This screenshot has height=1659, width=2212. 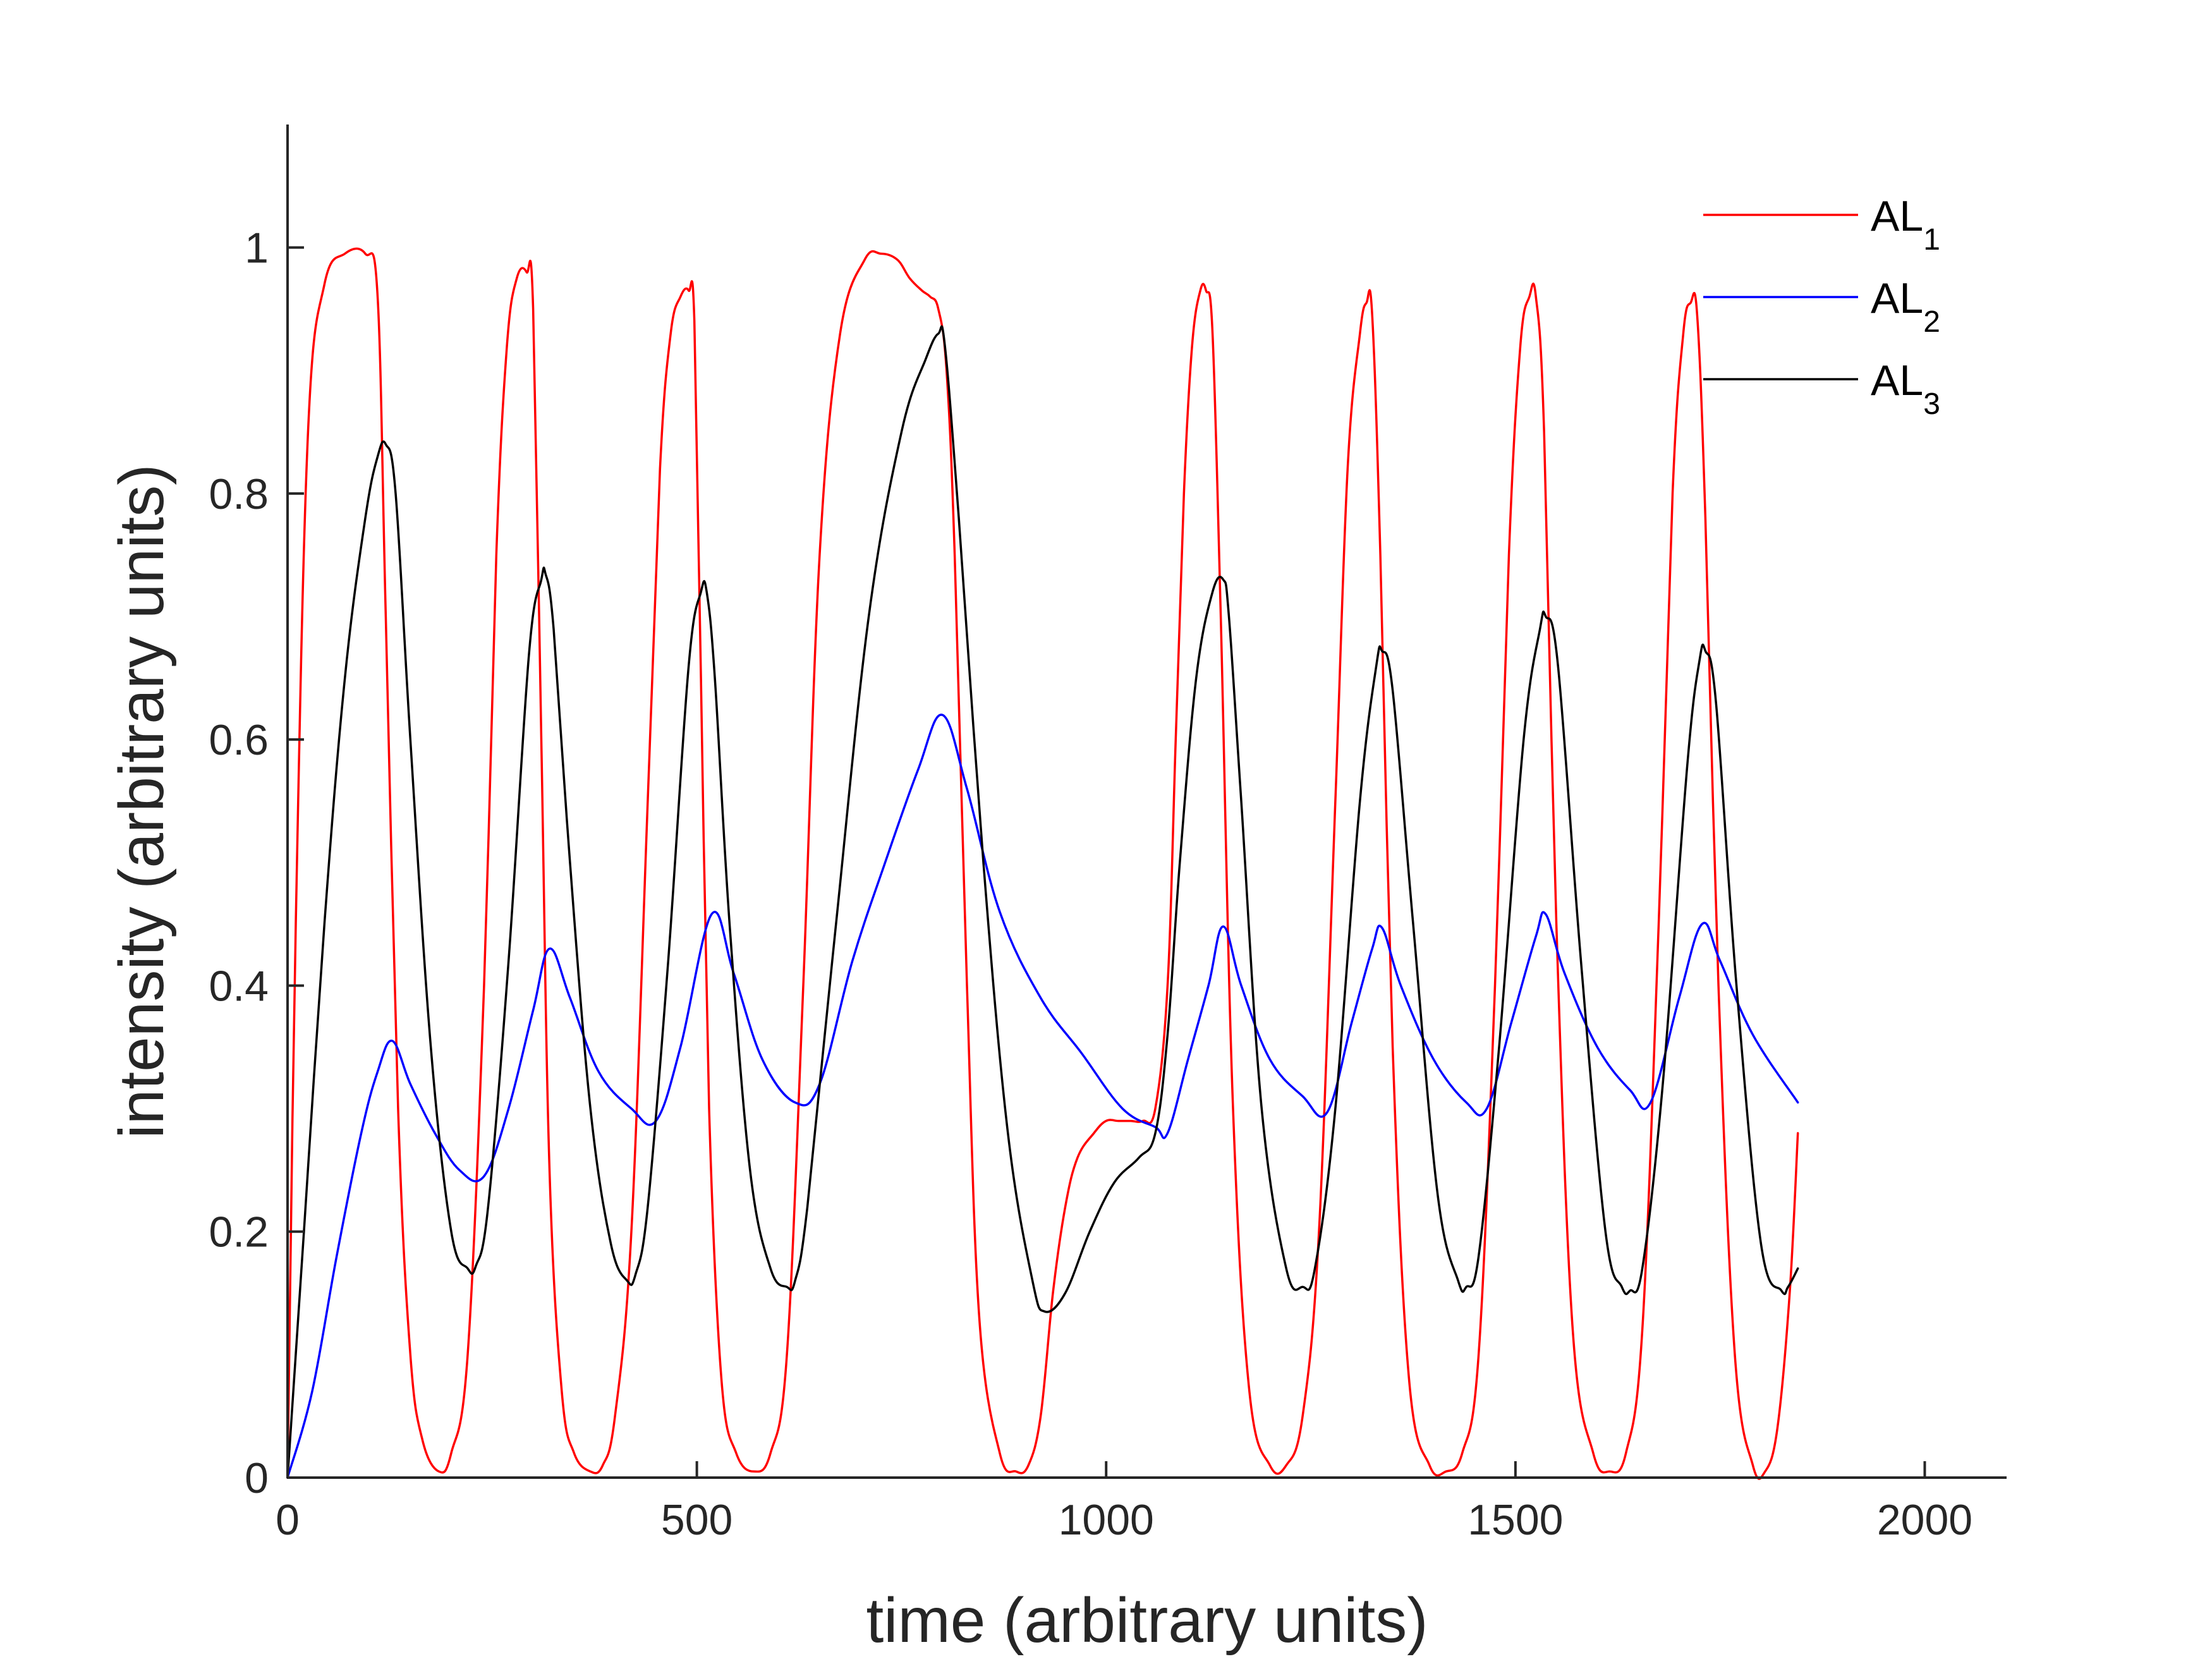 What do you see at coordinates (256, 863) in the screenshot?
I see `y-ticks: 0 0.2 0.4 0.6 0.8 1` at bounding box center [256, 863].